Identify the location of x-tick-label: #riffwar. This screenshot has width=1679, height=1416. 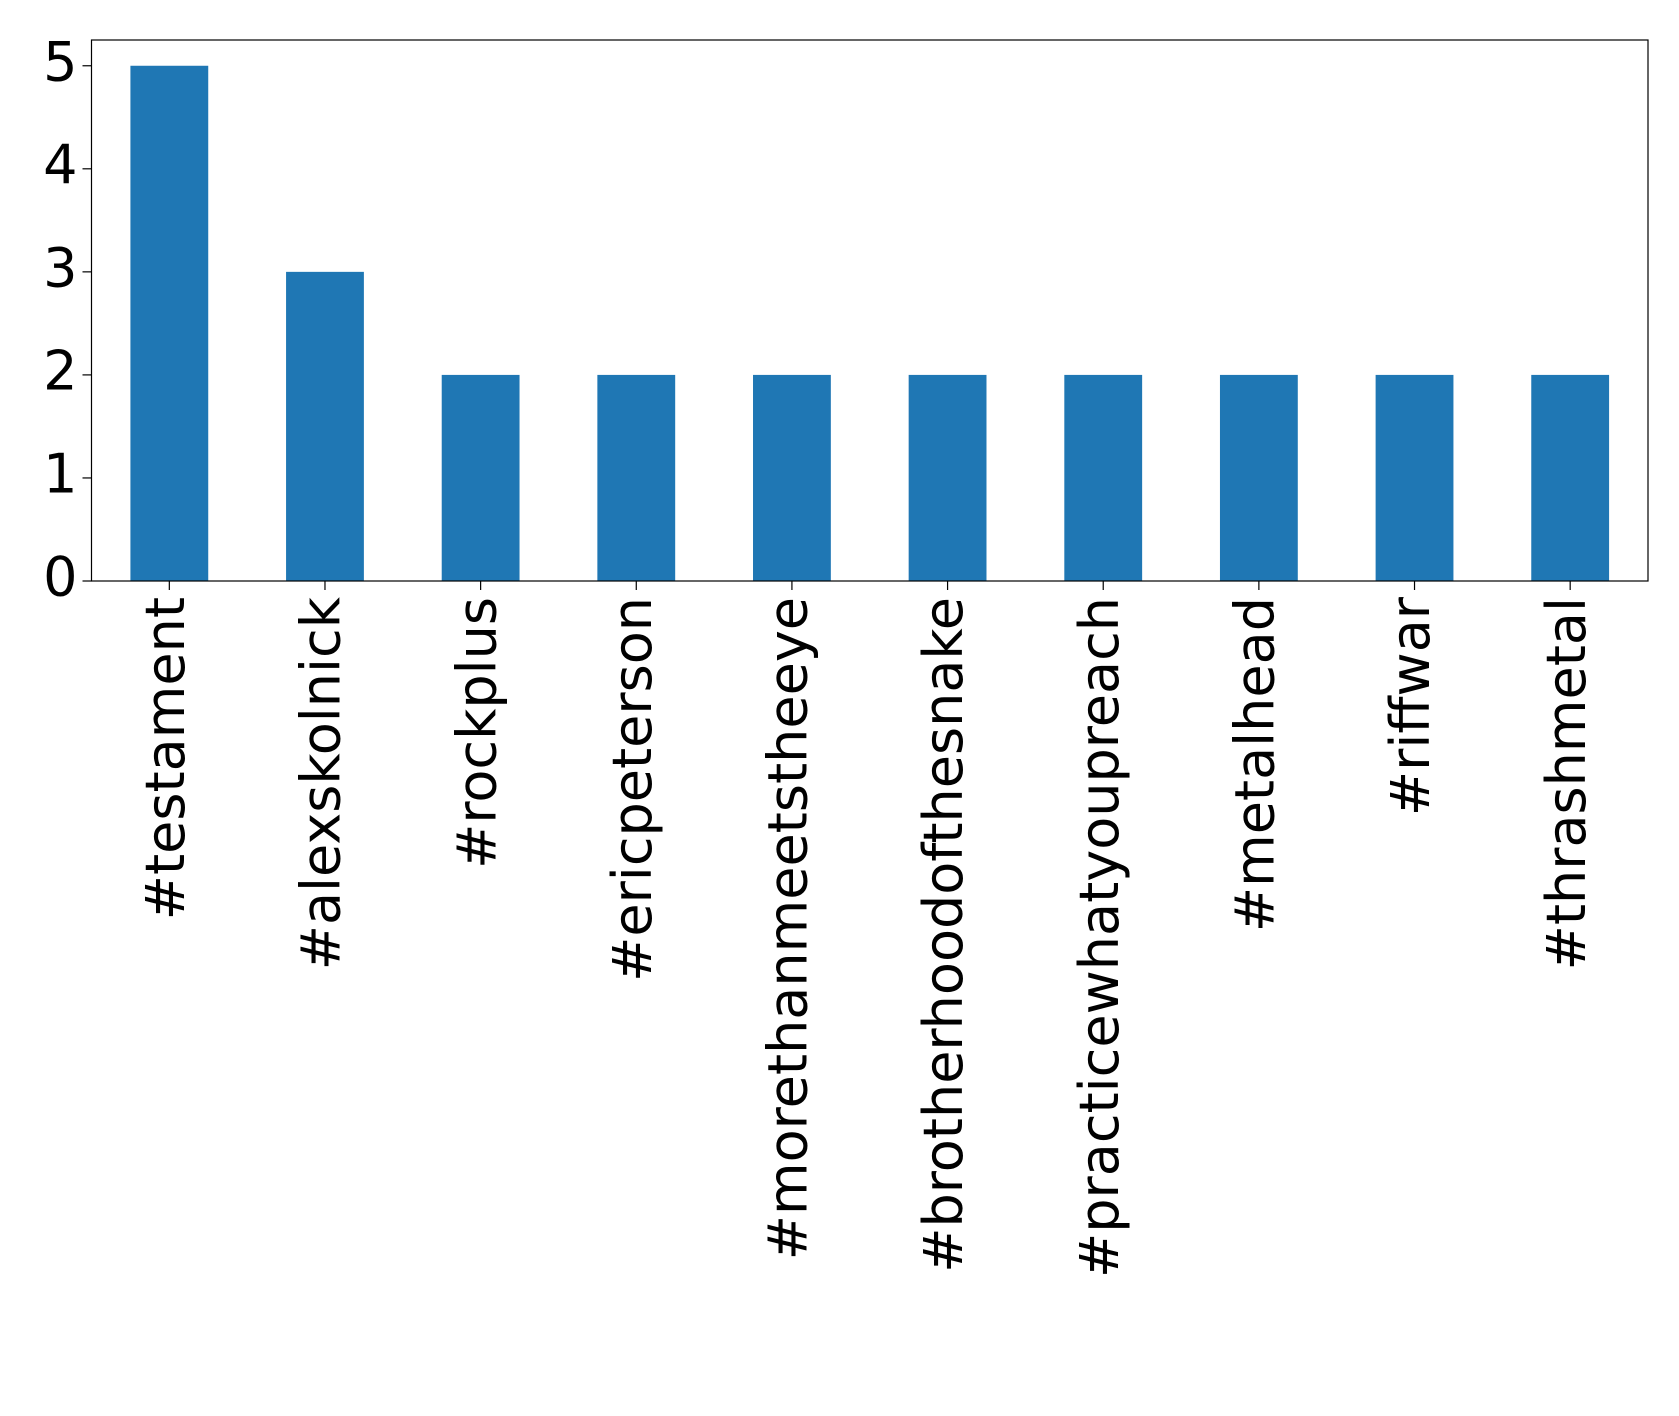
(1410, 706).